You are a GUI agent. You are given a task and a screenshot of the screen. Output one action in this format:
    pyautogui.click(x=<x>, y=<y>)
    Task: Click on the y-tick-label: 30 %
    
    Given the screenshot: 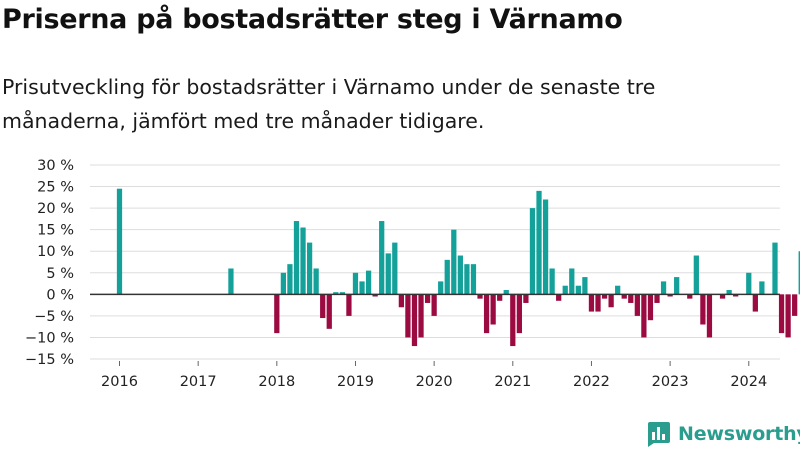 What is the action you would take?
    pyautogui.click(x=55, y=166)
    